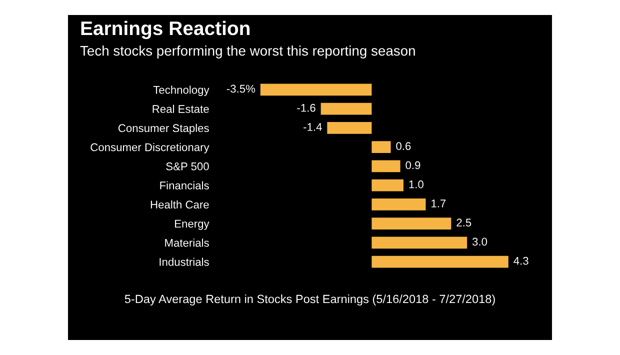 The width and height of the screenshot is (620, 355). Describe the element at coordinates (179, 204) in the screenshot. I see `y-tick-label: Health Care` at that location.